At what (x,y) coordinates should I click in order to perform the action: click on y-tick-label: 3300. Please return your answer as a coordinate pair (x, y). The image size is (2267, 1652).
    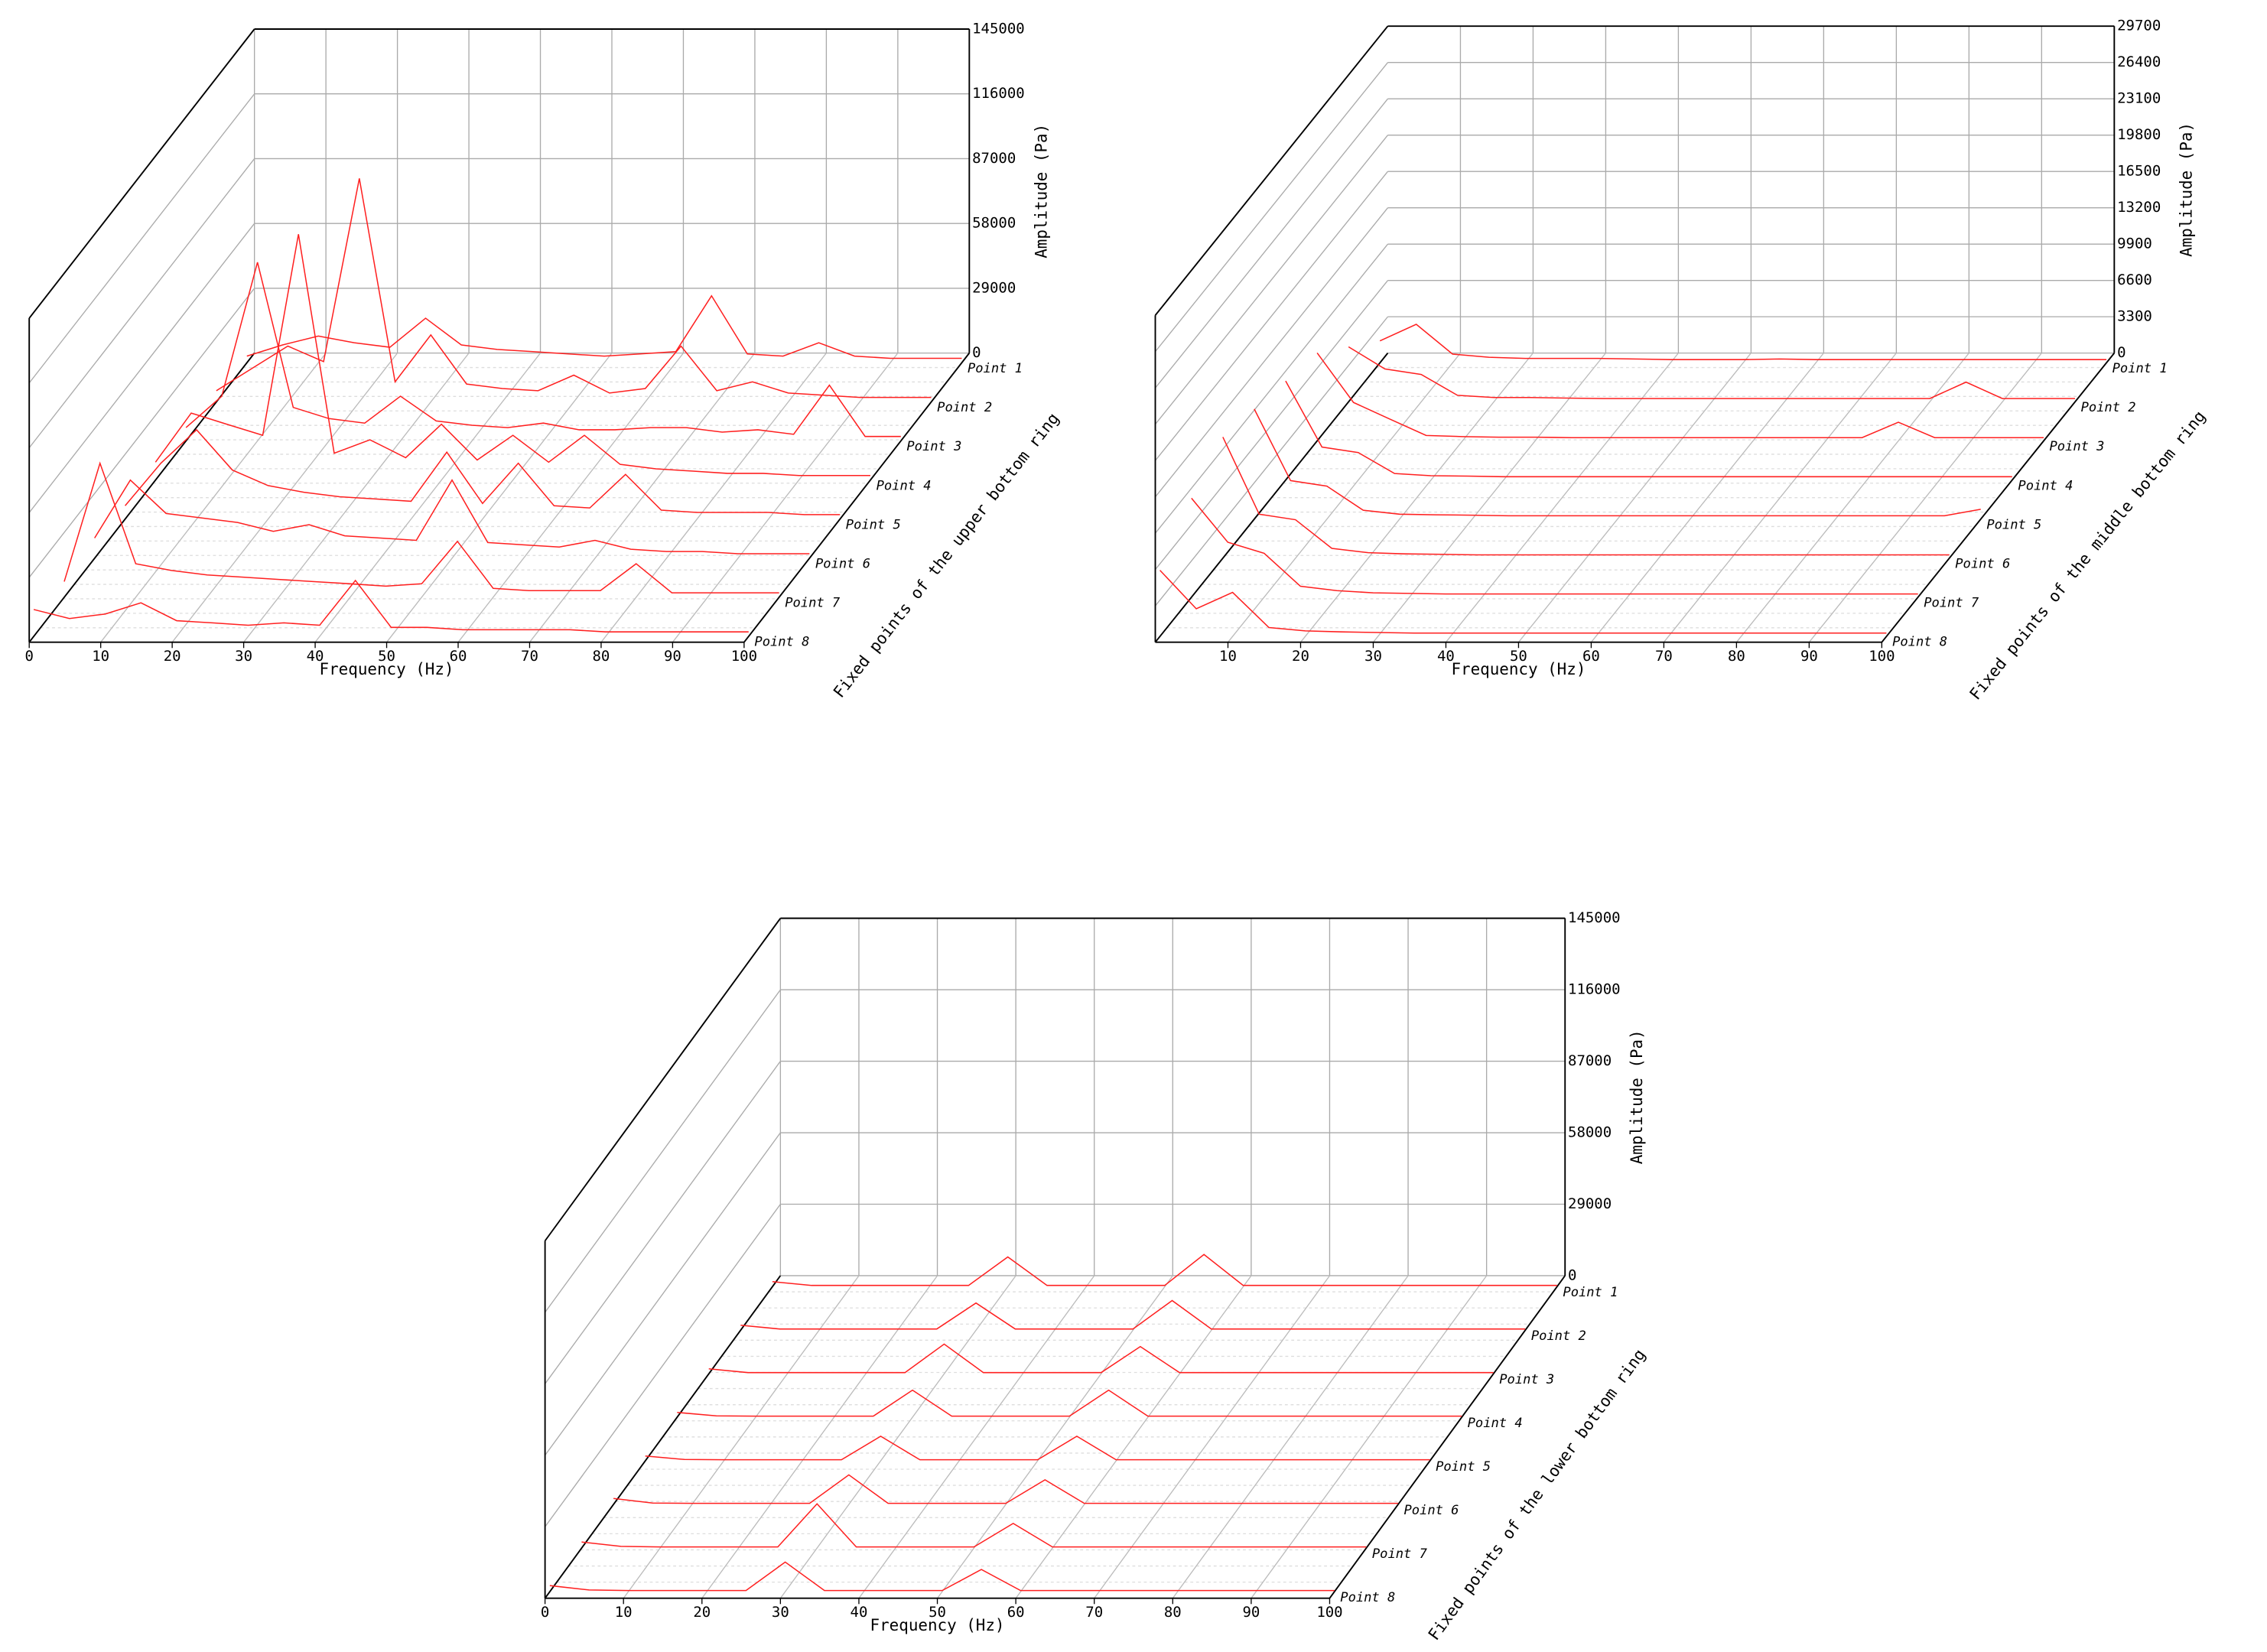
    Looking at the image, I should click on (2134, 317).